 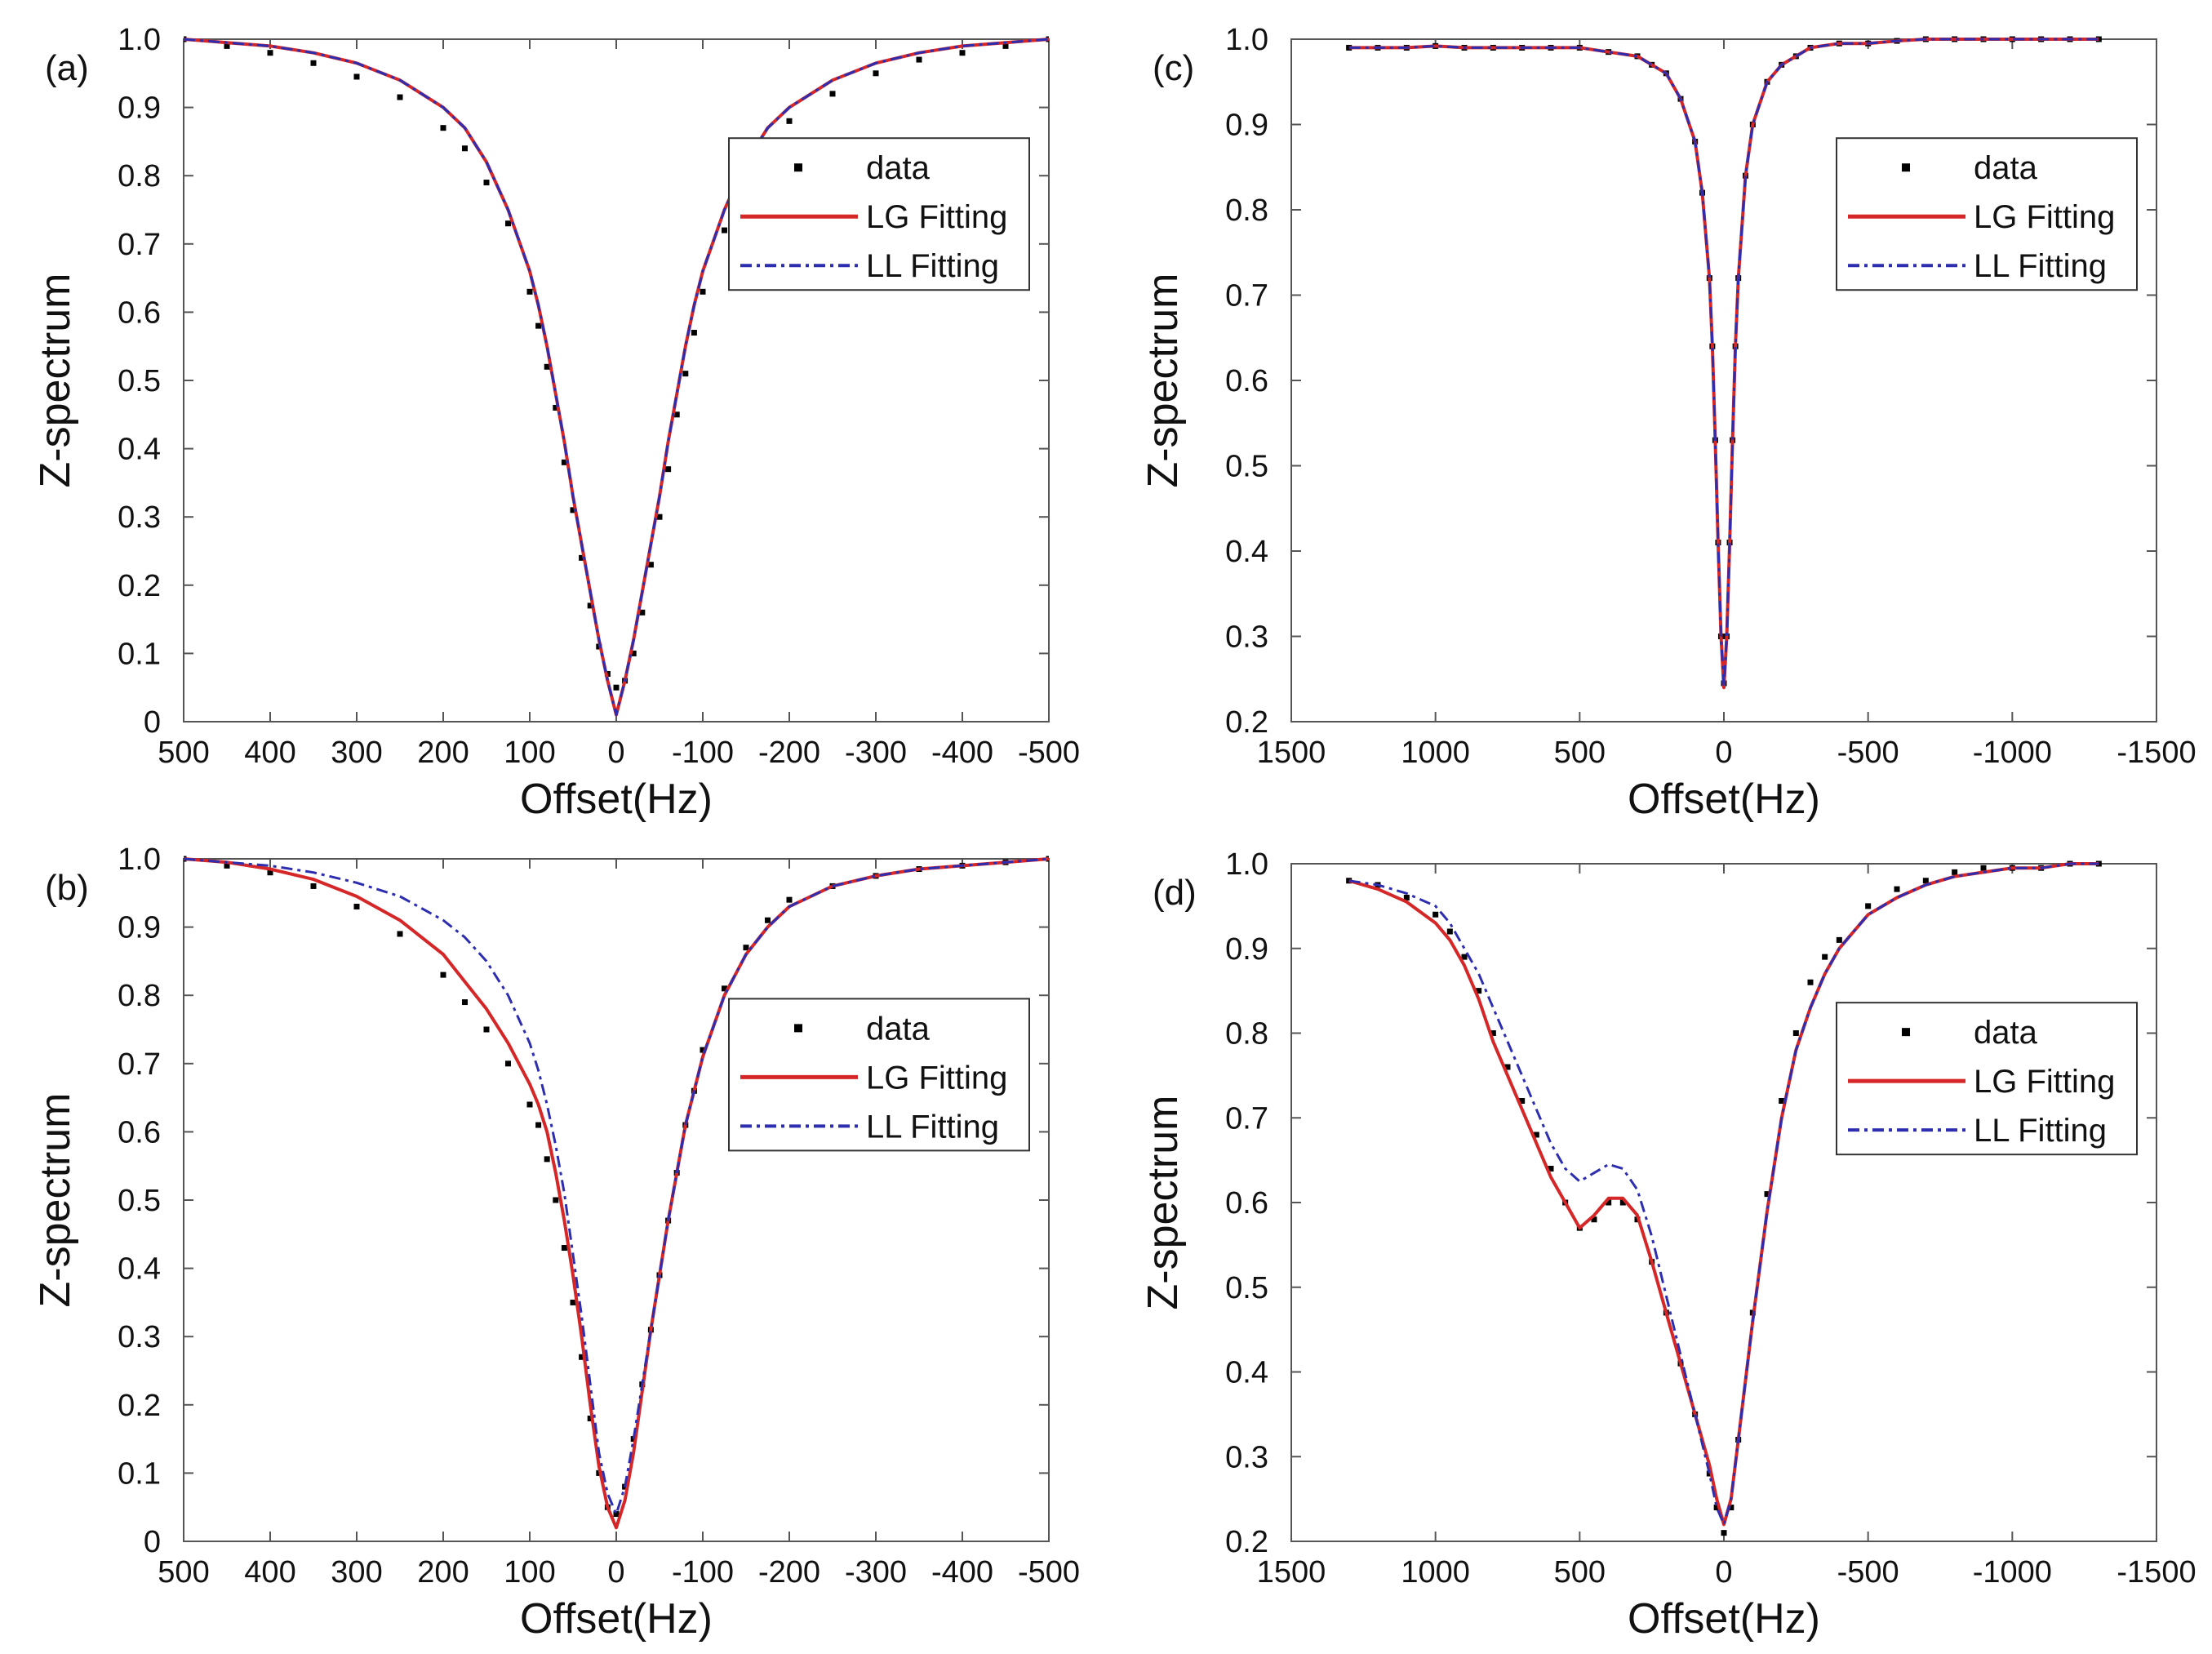 What do you see at coordinates (2012, 753) in the screenshot?
I see `x-tick-label: -1000` at bounding box center [2012, 753].